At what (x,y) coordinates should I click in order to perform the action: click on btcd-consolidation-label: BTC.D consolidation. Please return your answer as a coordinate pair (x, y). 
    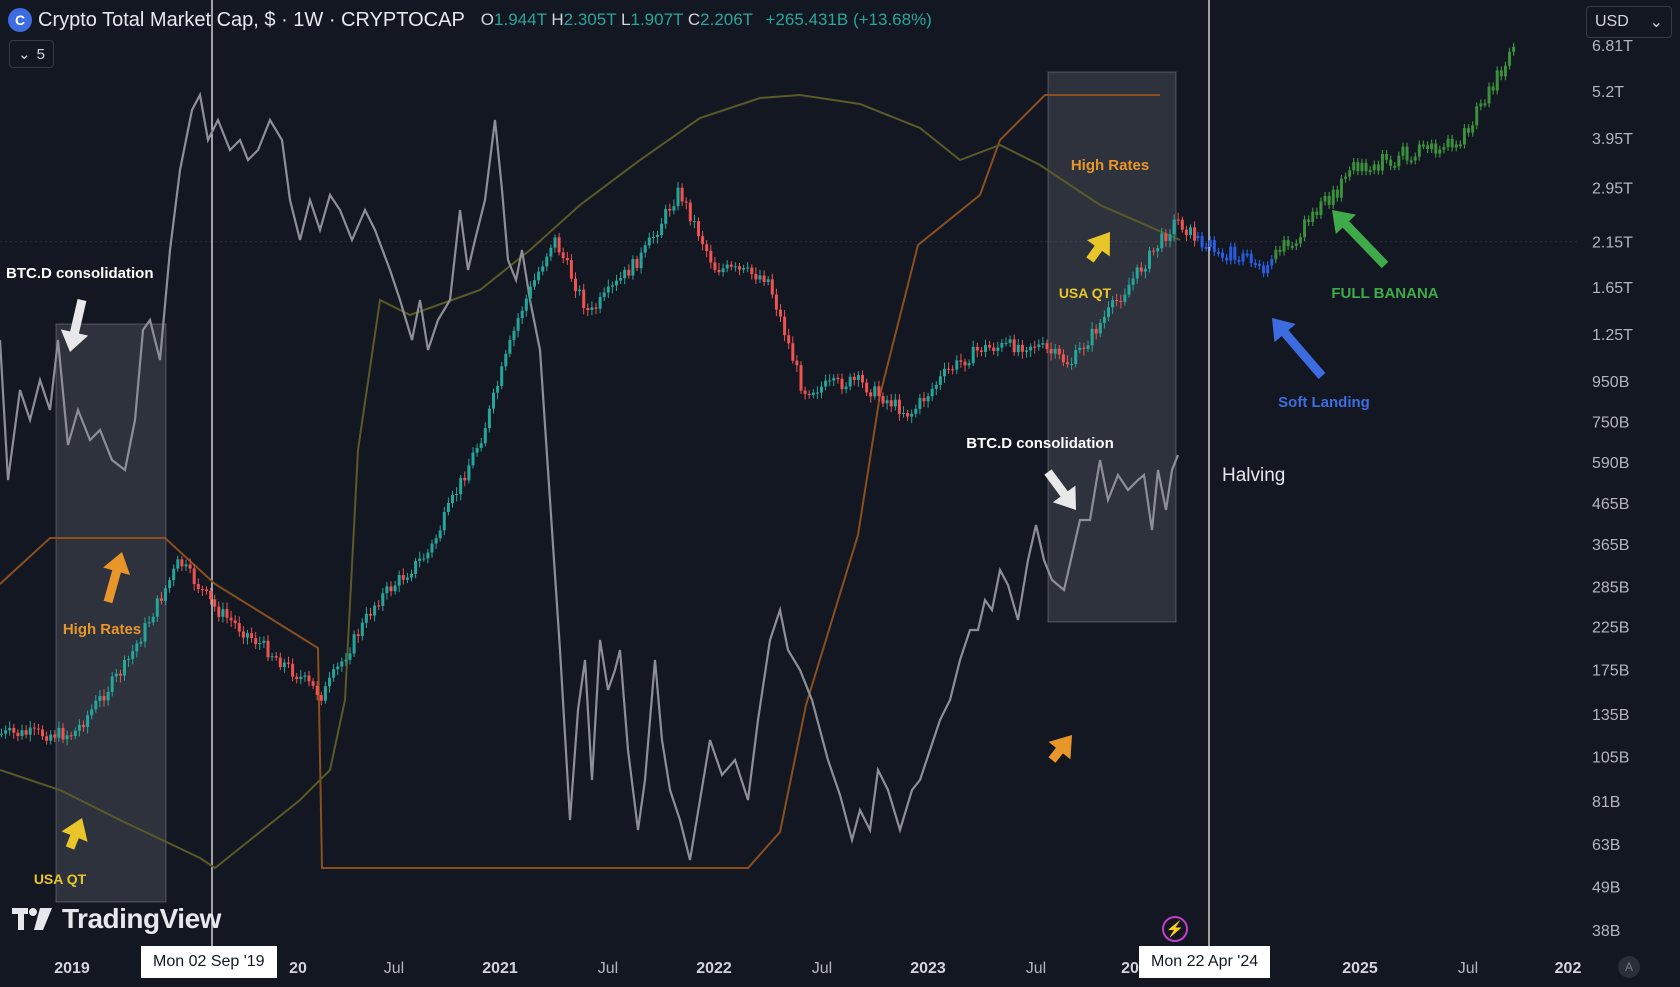
    Looking at the image, I should click on (1040, 443).